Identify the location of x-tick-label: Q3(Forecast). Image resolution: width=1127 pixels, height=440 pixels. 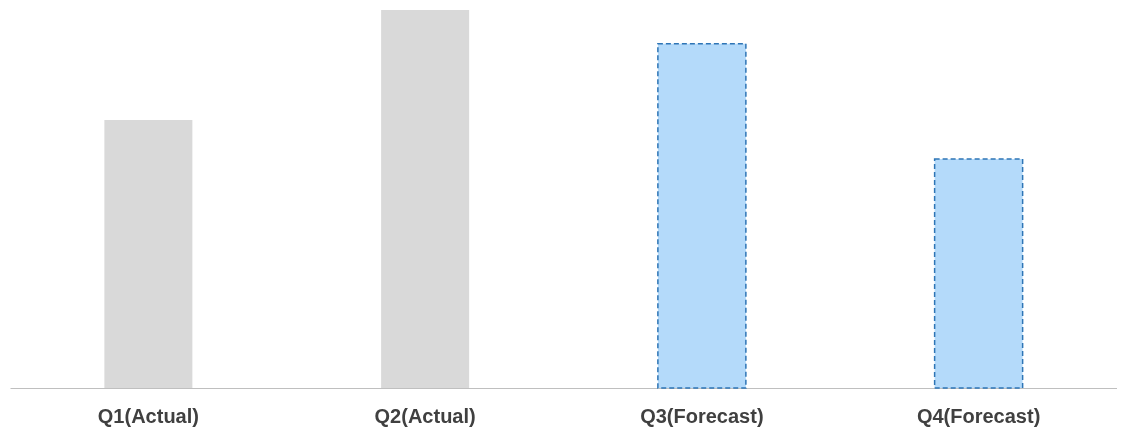
(702, 415).